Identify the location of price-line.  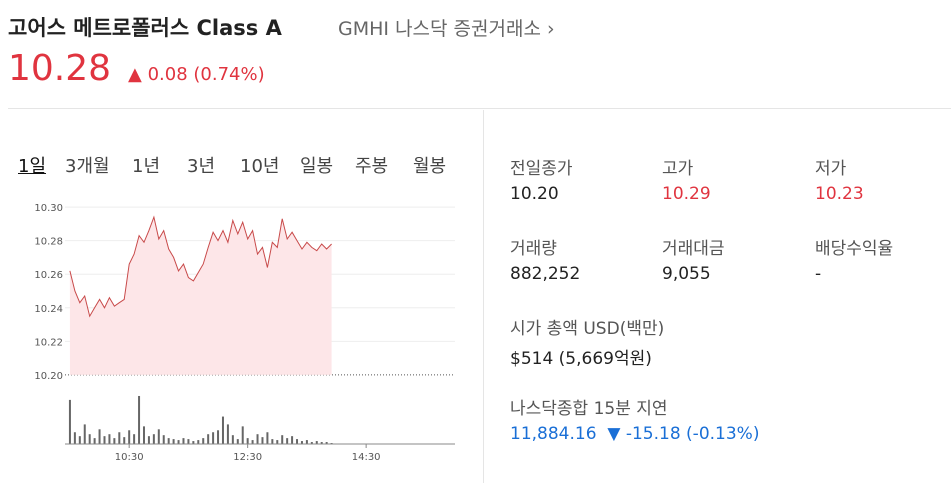
(200, 266).